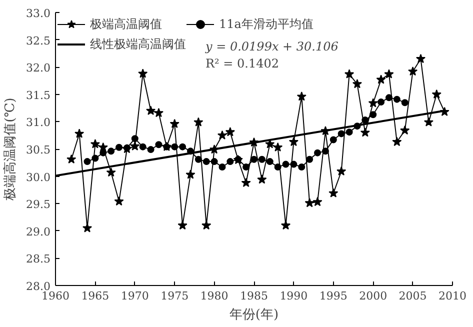 The image size is (473, 327). What do you see at coordinates (38, 123) in the screenshot?
I see `y-tick-label: 31.0` at bounding box center [38, 123].